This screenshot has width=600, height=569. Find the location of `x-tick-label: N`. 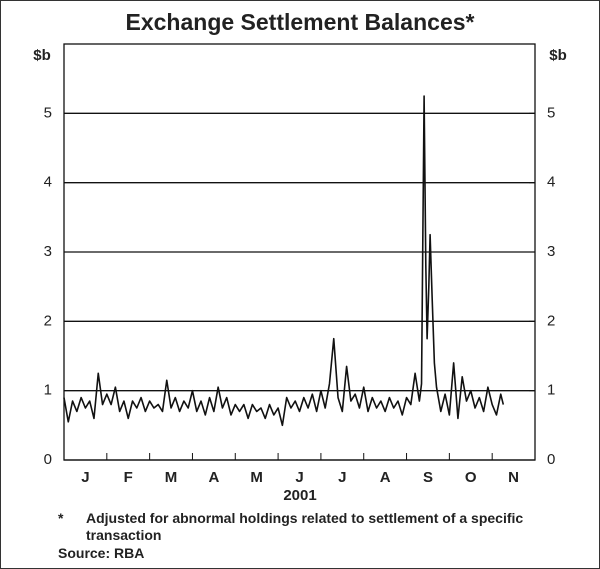

x-tick-label: N is located at coordinates (513, 477).